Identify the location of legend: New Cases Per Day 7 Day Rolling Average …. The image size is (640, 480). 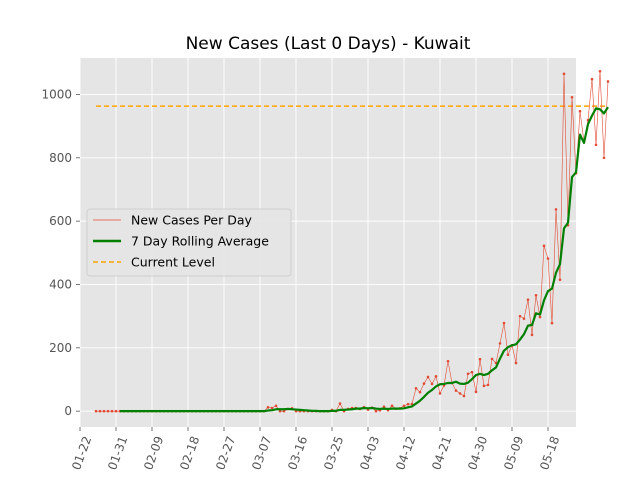
(189, 242).